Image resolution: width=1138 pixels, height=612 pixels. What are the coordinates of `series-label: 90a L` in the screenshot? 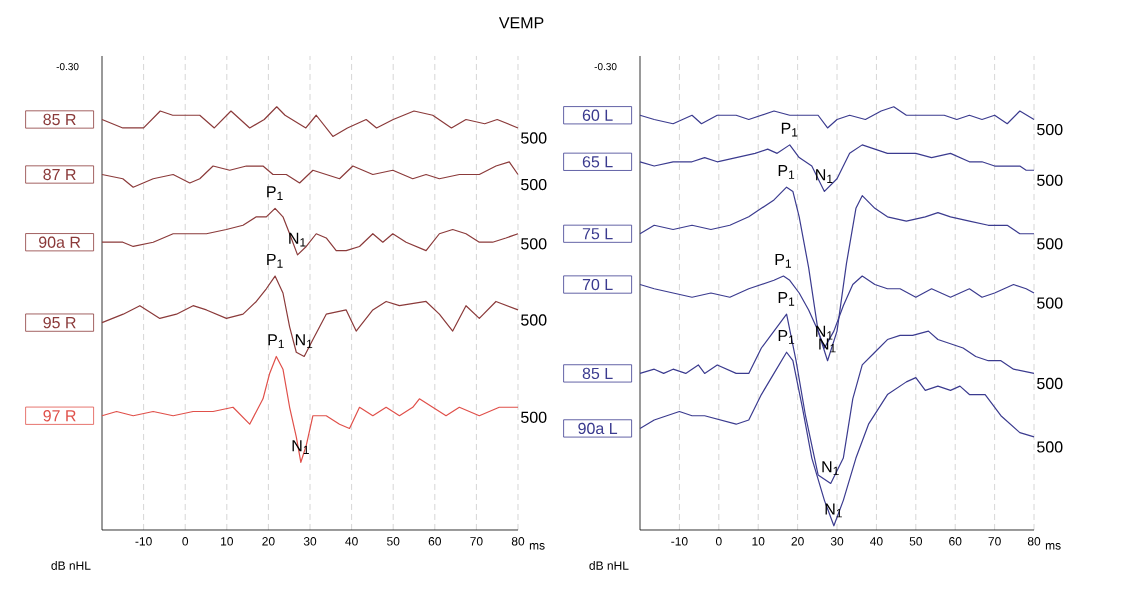 It's located at (598, 428).